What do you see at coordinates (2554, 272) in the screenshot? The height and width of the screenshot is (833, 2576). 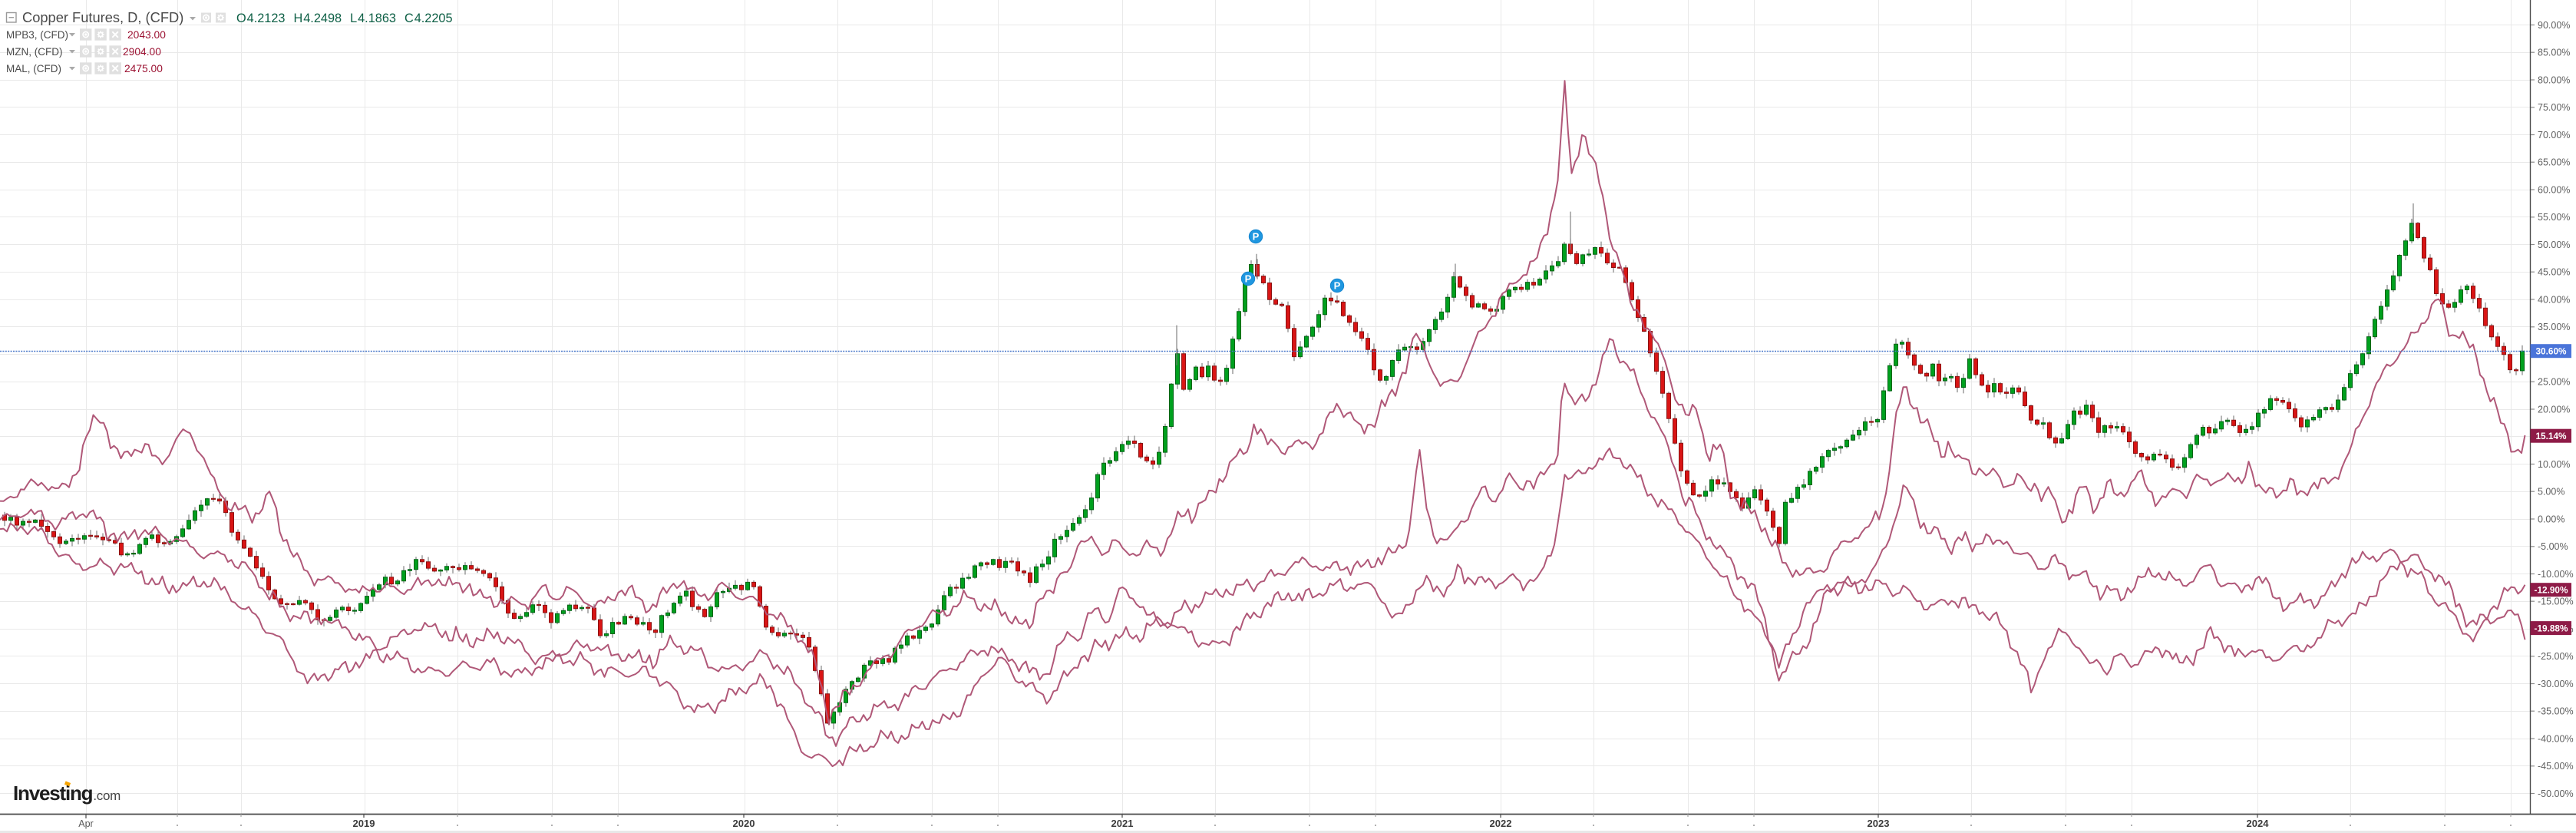 I see `svg-text: 45.00%` at bounding box center [2554, 272].